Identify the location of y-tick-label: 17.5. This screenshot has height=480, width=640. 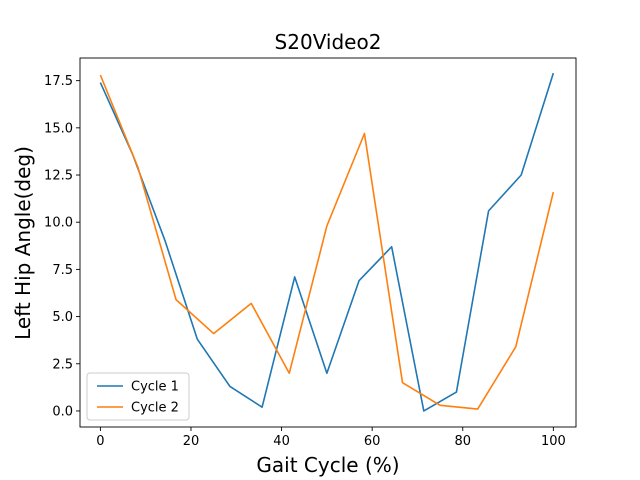
(58, 81).